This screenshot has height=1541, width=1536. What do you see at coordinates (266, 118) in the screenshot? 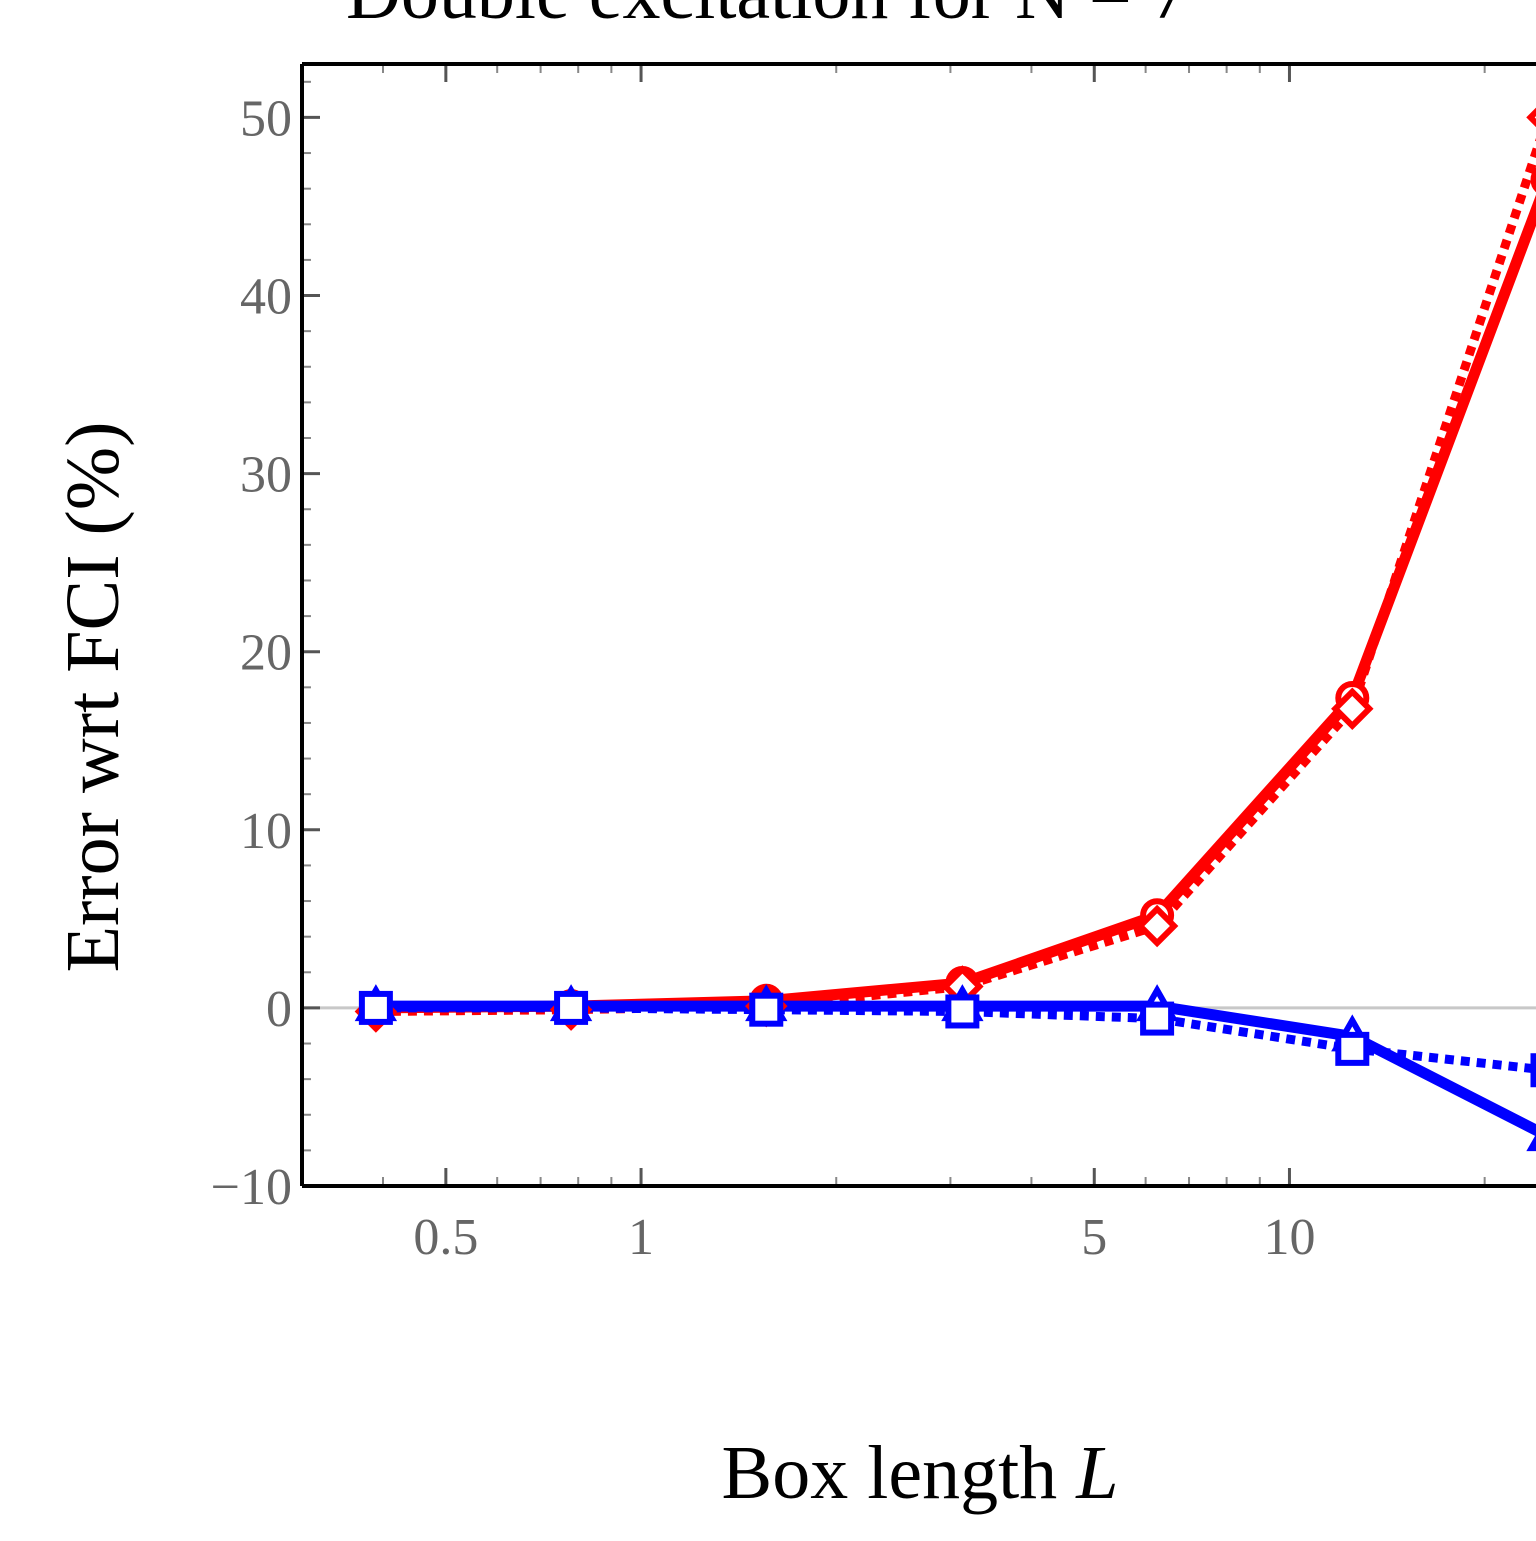
I see `y-tick-label: 50` at bounding box center [266, 118].